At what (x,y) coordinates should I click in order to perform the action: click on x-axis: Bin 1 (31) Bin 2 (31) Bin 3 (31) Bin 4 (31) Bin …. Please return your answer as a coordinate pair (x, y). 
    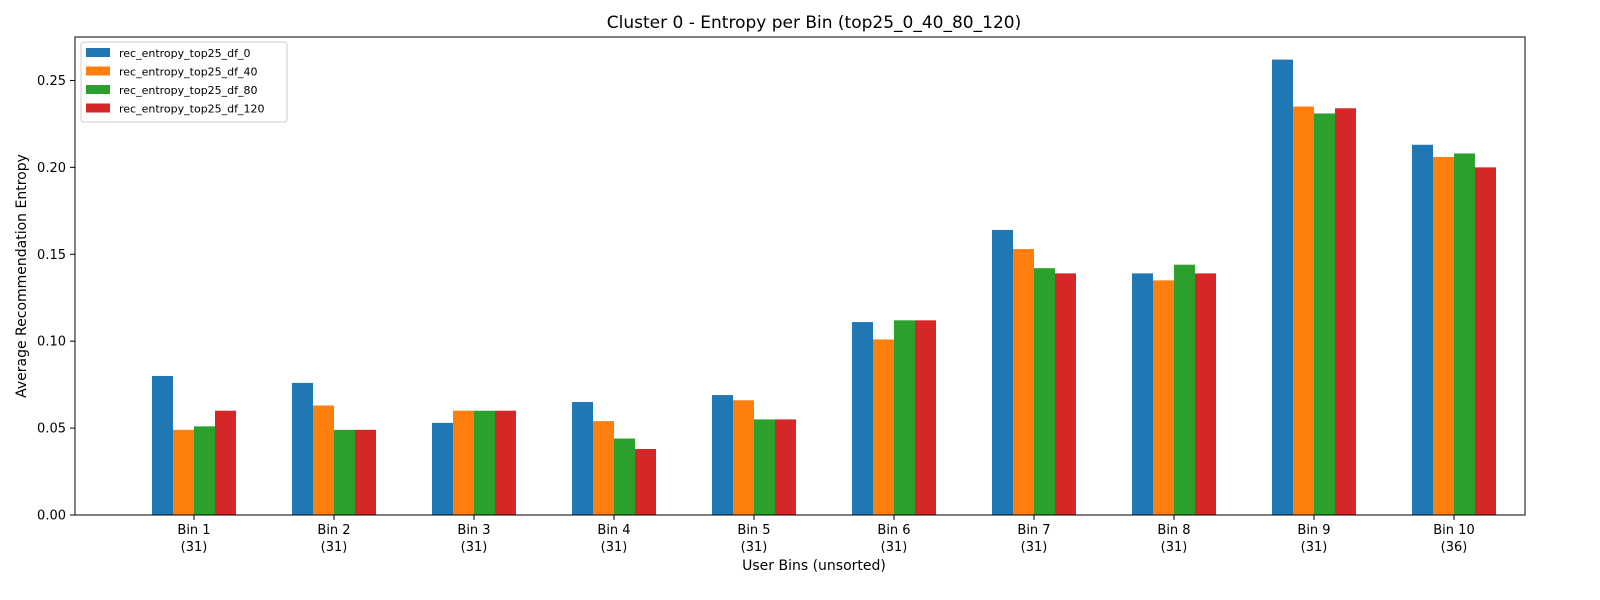
    Looking at the image, I should click on (826, 535).